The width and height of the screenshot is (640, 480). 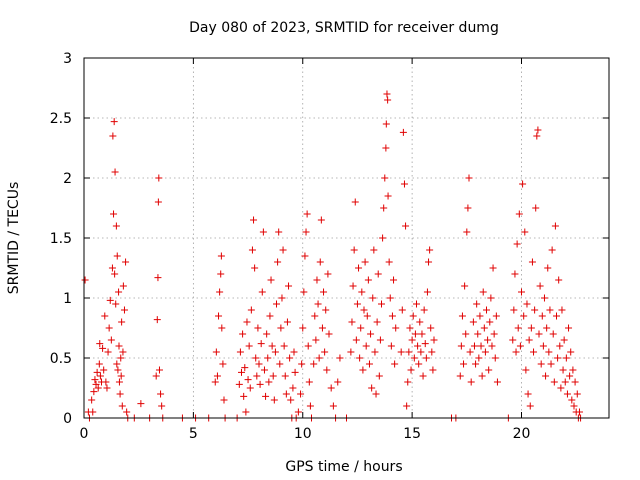 I want to click on x-tick-label: 15, so click(x=412, y=434).